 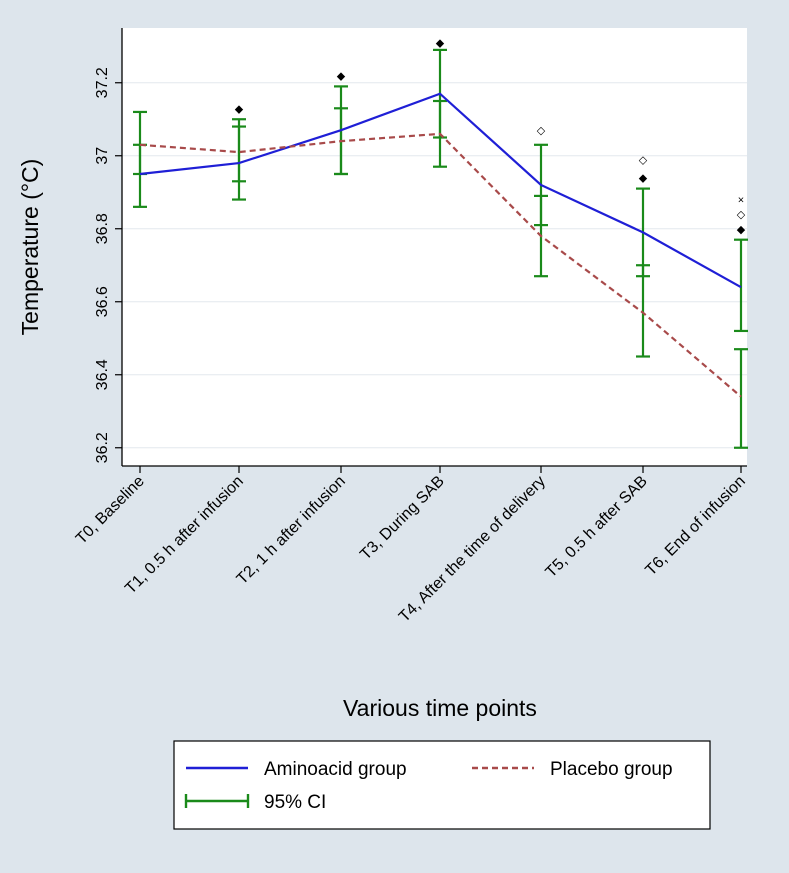 What do you see at coordinates (102, 82) in the screenshot?
I see `y-tick-label: 37.2` at bounding box center [102, 82].